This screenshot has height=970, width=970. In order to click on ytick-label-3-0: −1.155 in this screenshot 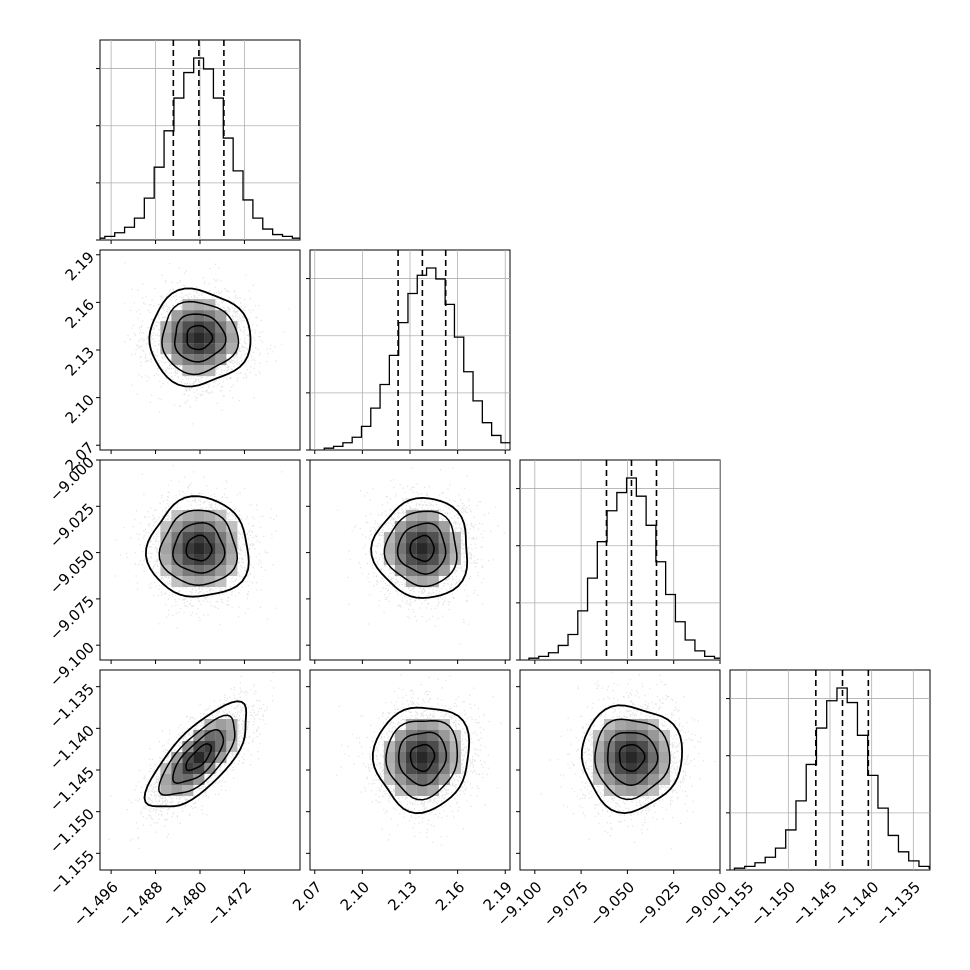, I will do `click(72, 873)`.